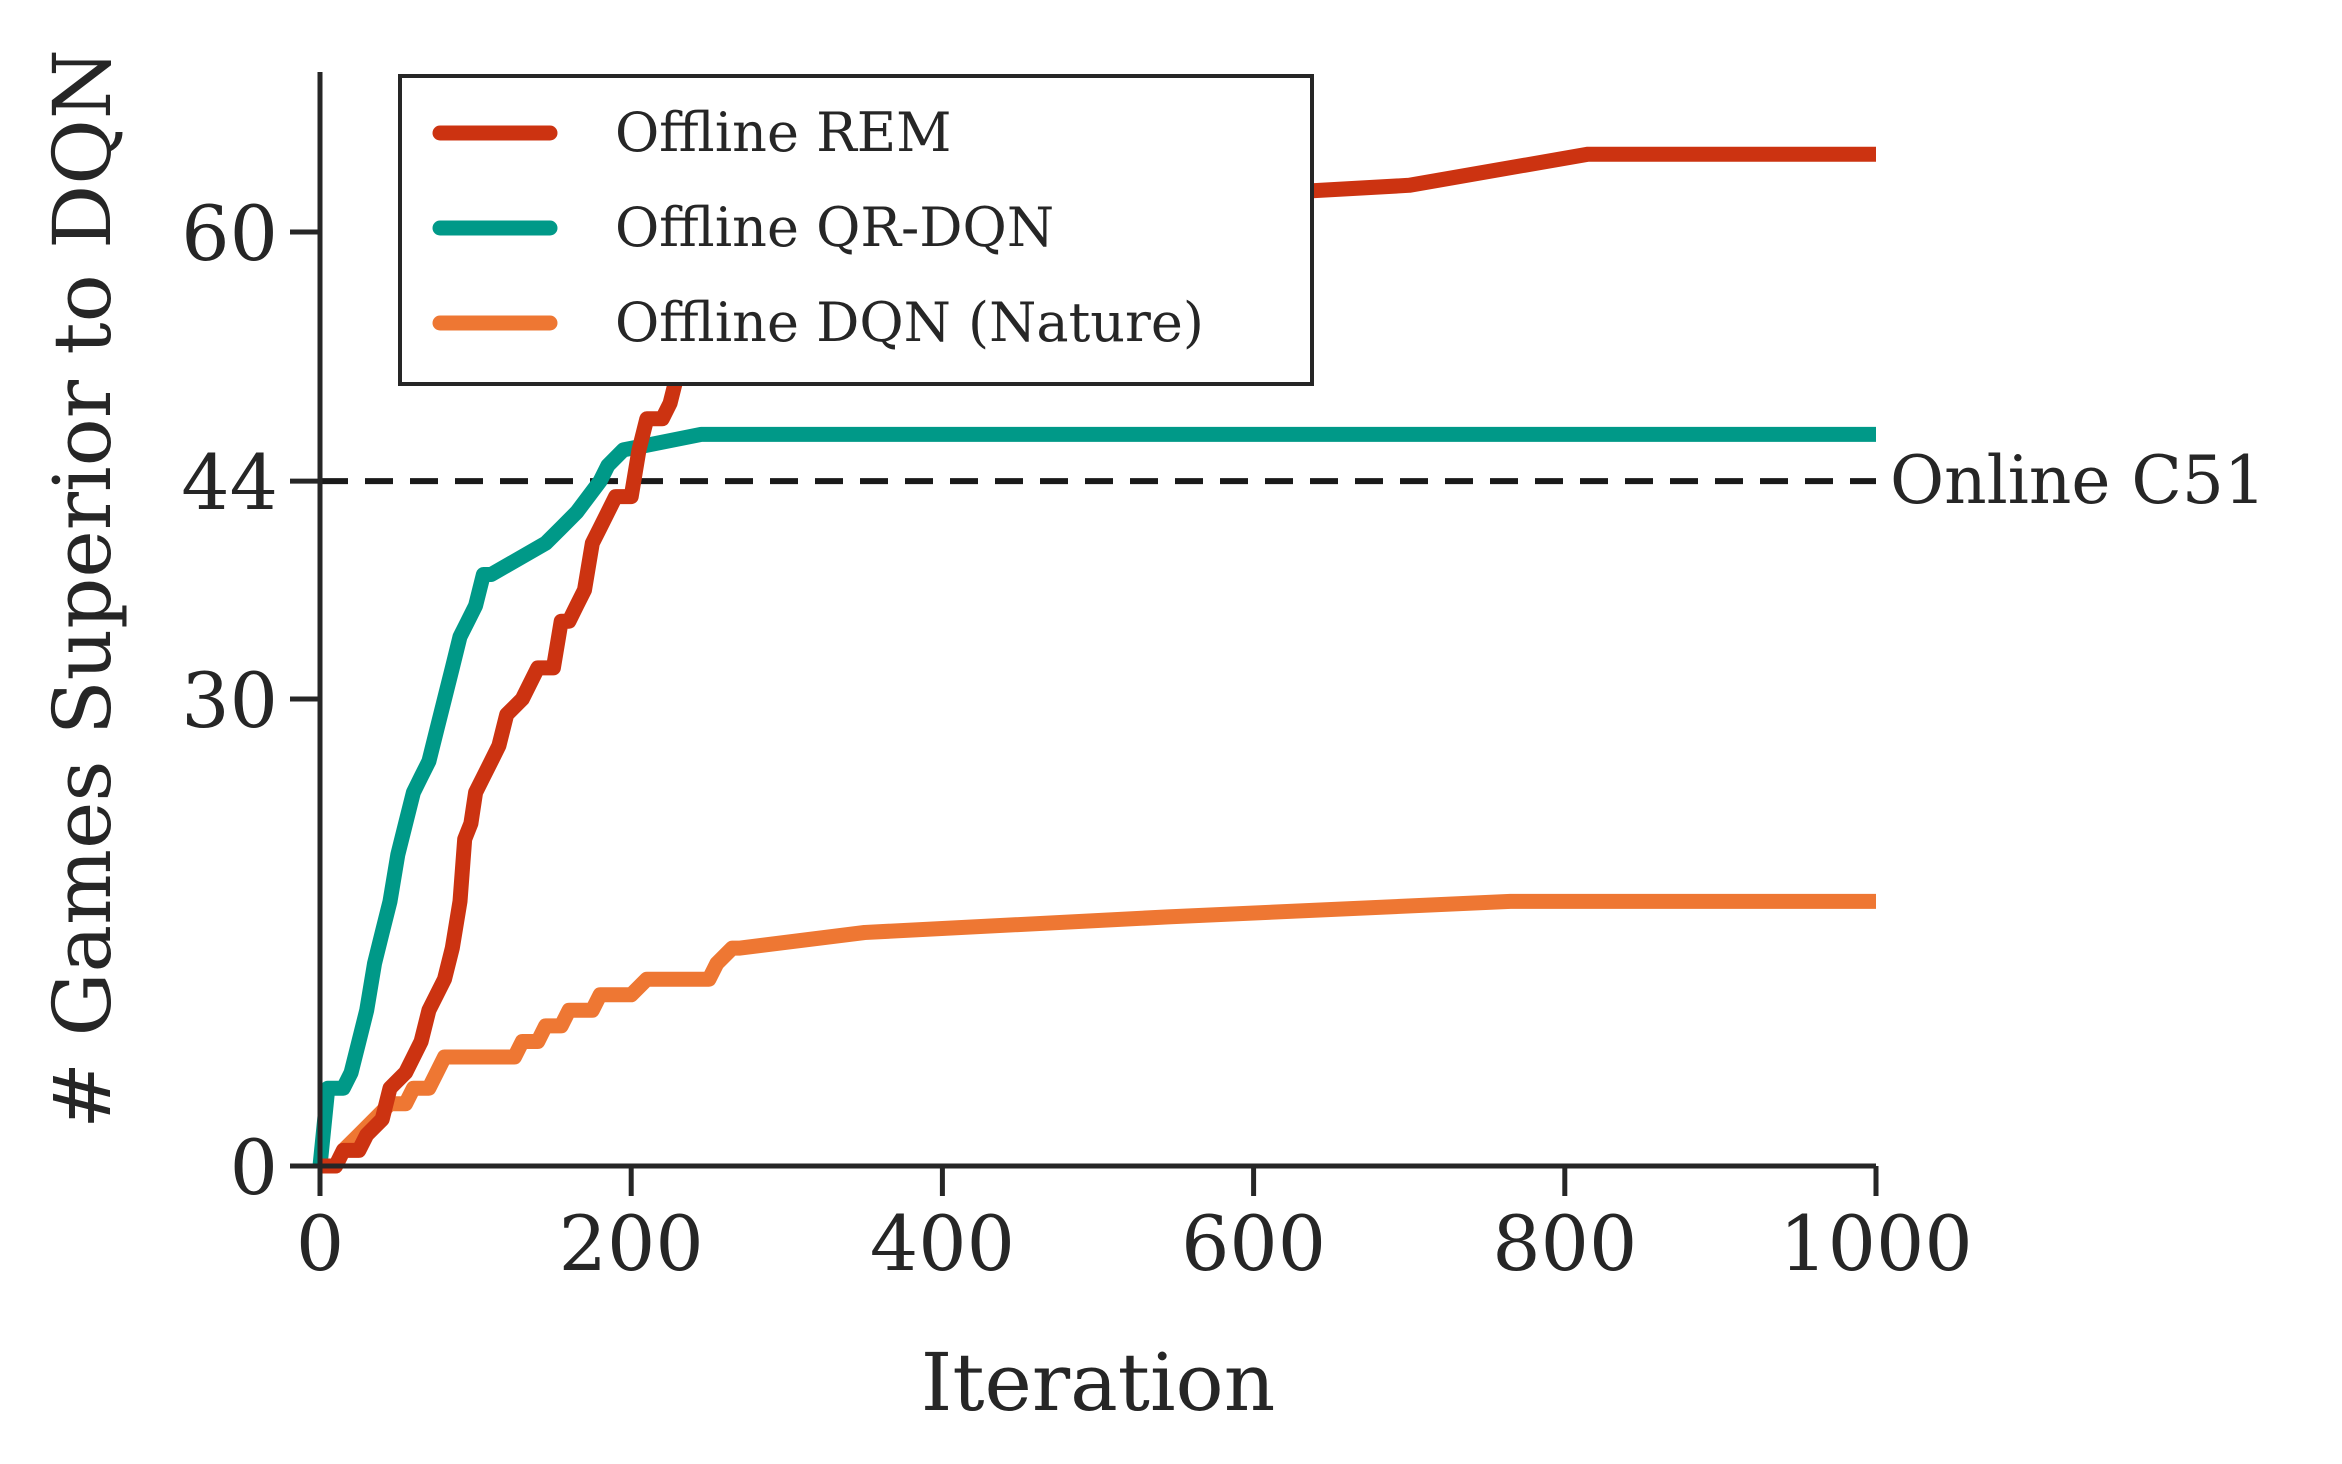 Image resolution: width=2342 pixels, height=1464 pixels. What do you see at coordinates (320, 1243) in the screenshot?
I see `x-tick-label-0: 0` at bounding box center [320, 1243].